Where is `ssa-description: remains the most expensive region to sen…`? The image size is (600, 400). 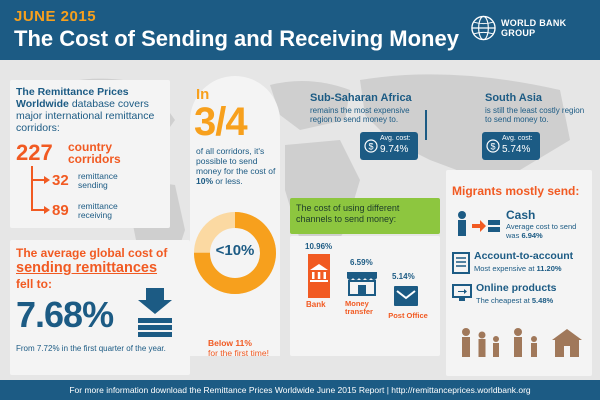
ssa-description: remains the most expensive region to sen… is located at coordinates (360, 115).